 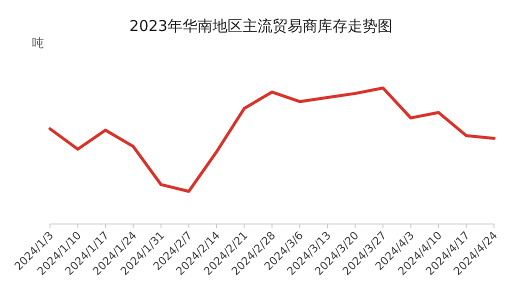 What do you see at coordinates (261, 26) in the screenshot?
I see `chart-title: 2023年华南地区主流贸易商库存走势图` at bounding box center [261, 26].